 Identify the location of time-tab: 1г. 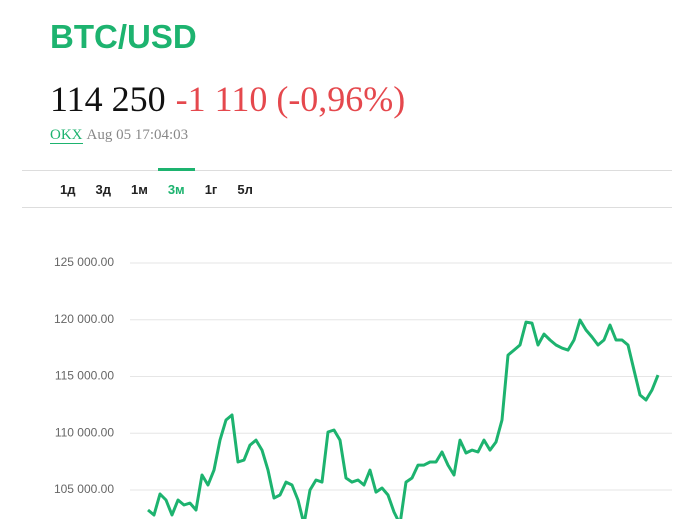
(211, 189).